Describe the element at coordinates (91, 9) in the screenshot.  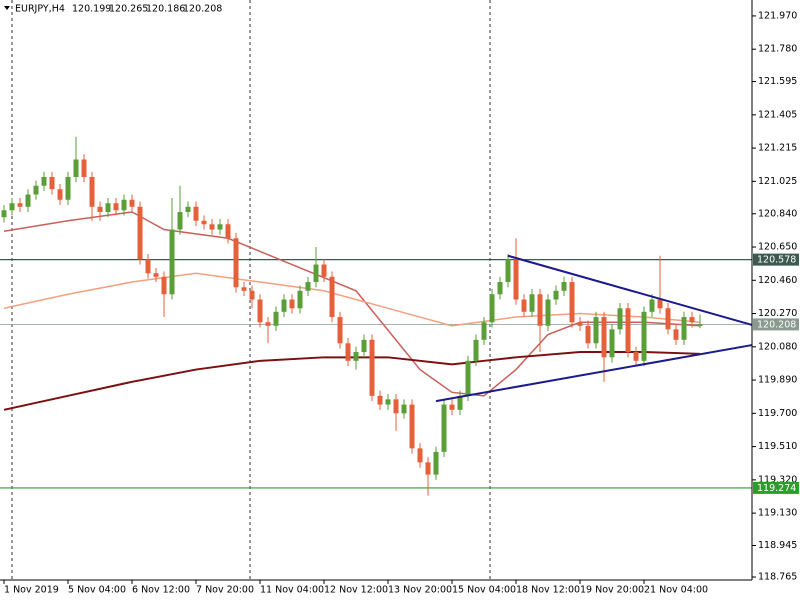
I see `ohlc-value: 120.199` at that location.